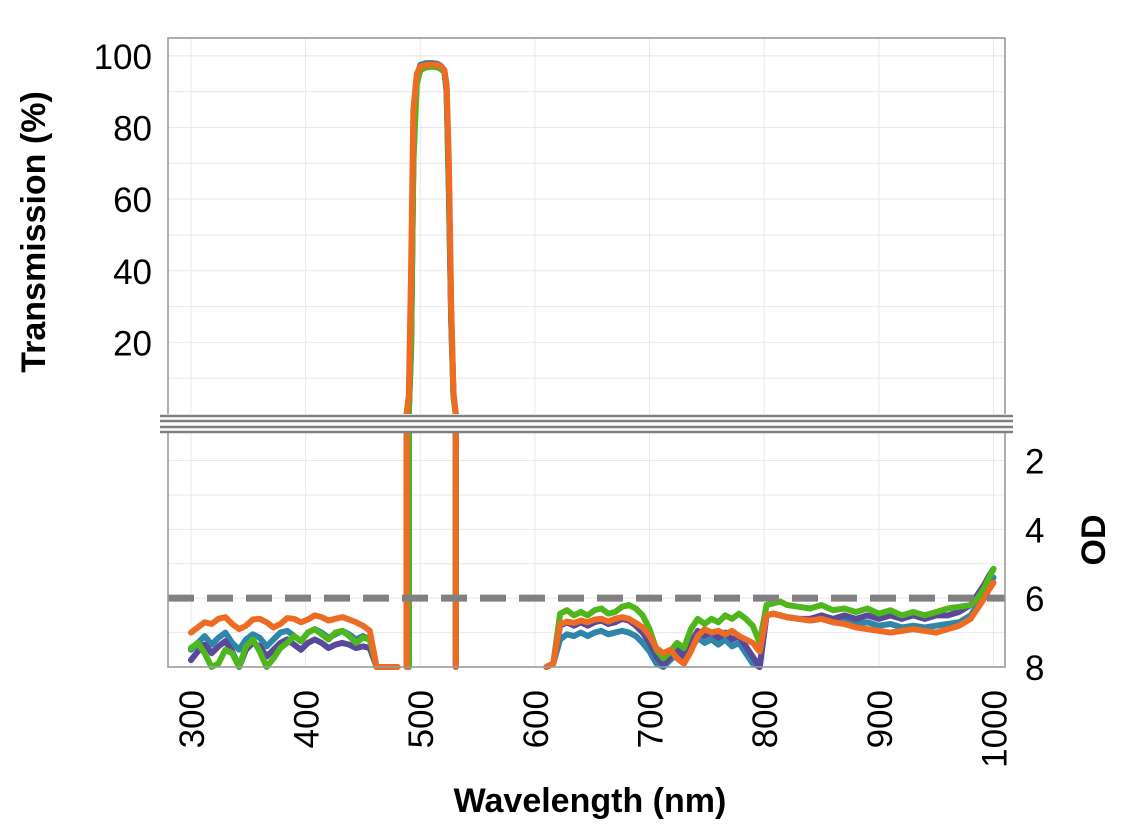 This screenshot has height=826, width=1138. I want to click on y-axis-left-title: Transmission (%), so click(34, 232).